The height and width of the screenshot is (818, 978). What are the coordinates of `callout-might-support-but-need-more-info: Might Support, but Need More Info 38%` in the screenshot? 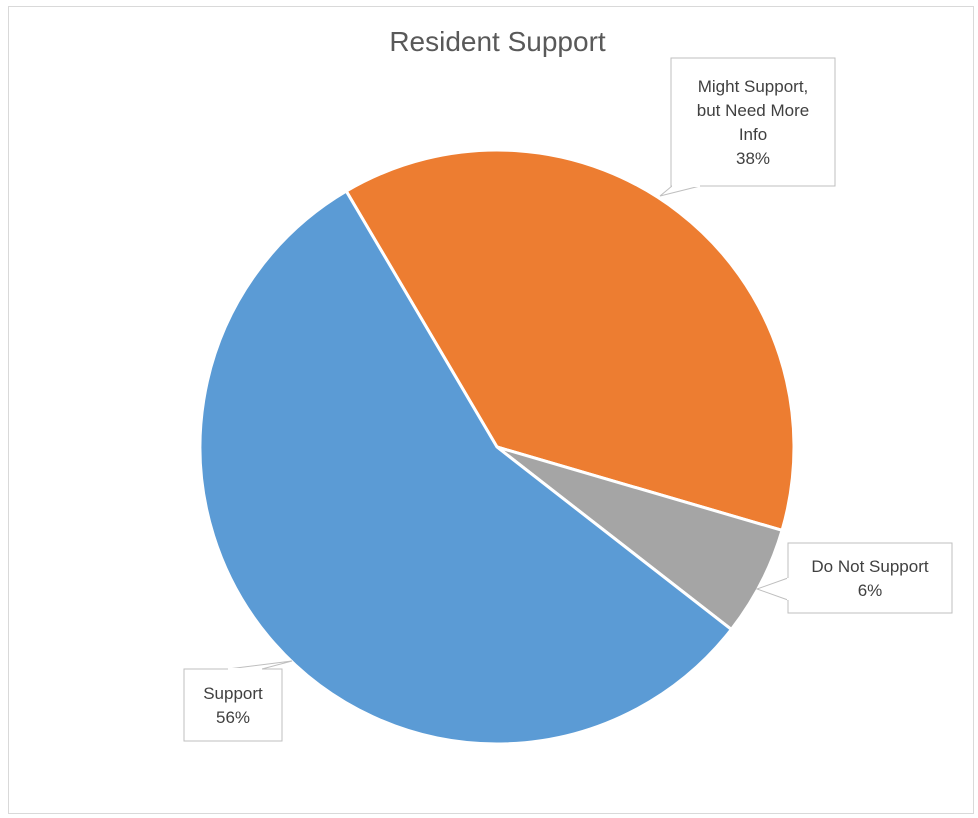 It's located at (747, 127).